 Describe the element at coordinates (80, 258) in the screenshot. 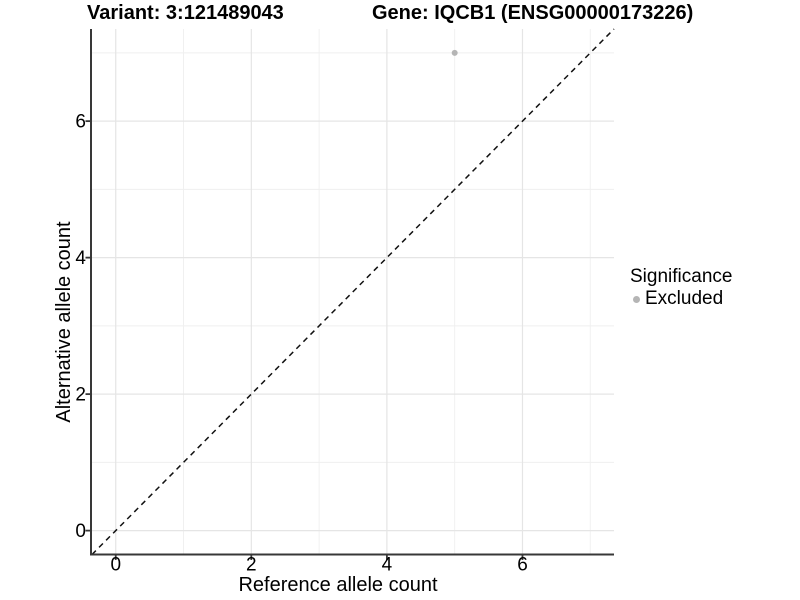

I see `y-tick-label: 4` at that location.